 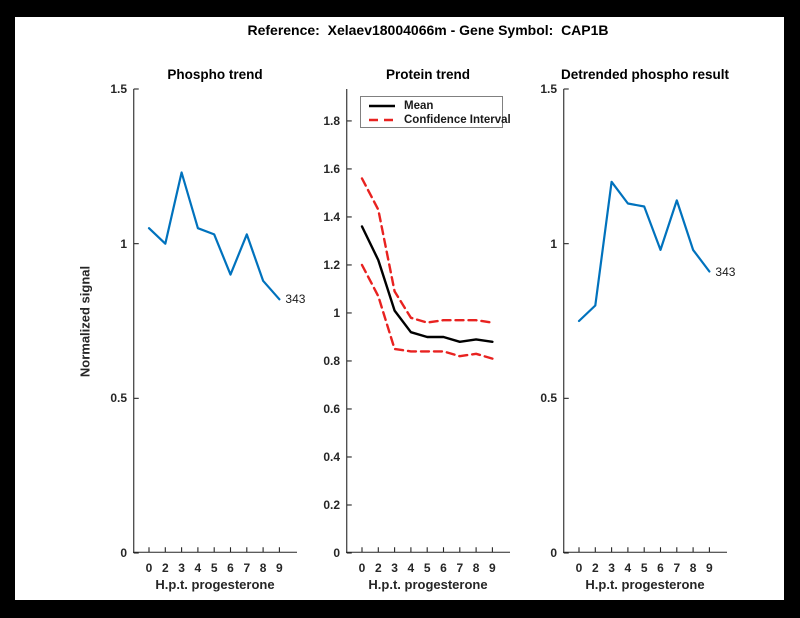 What do you see at coordinates (644, 74) in the screenshot?
I see `chart-title: Detrended phospho result` at bounding box center [644, 74].